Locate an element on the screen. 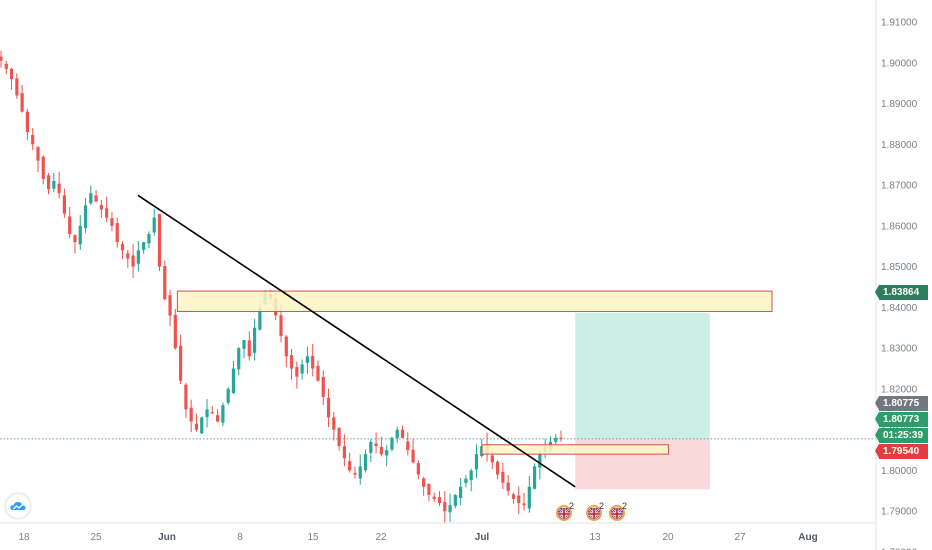 This screenshot has width=932, height=550. event-count: 2 is located at coordinates (602, 506).